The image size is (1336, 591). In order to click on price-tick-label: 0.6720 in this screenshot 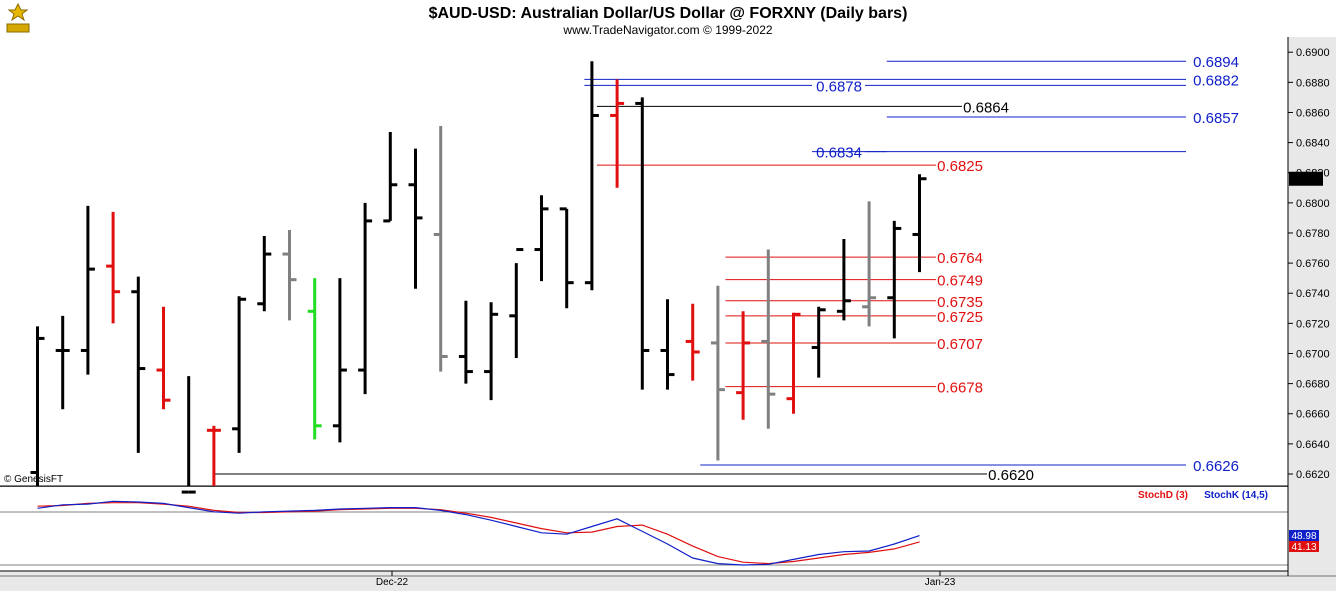, I will do `click(1313, 324)`.